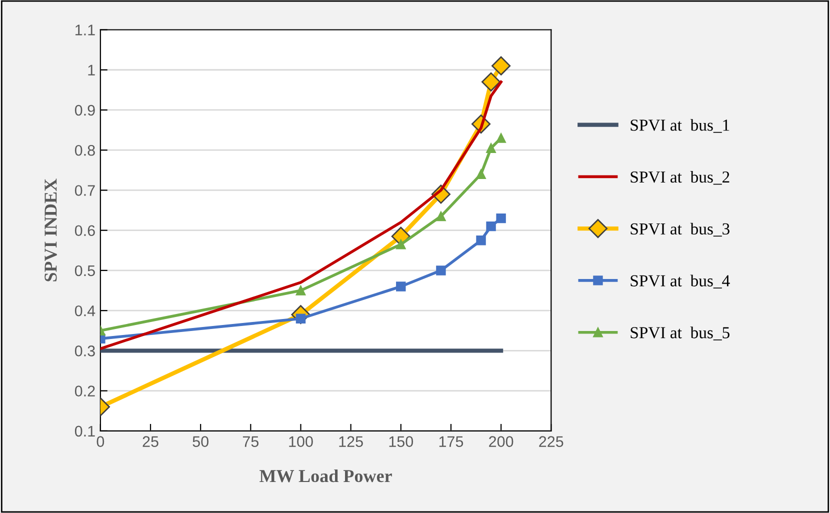 The height and width of the screenshot is (513, 830). I want to click on y-tick-label: 0.9, so click(84, 110).